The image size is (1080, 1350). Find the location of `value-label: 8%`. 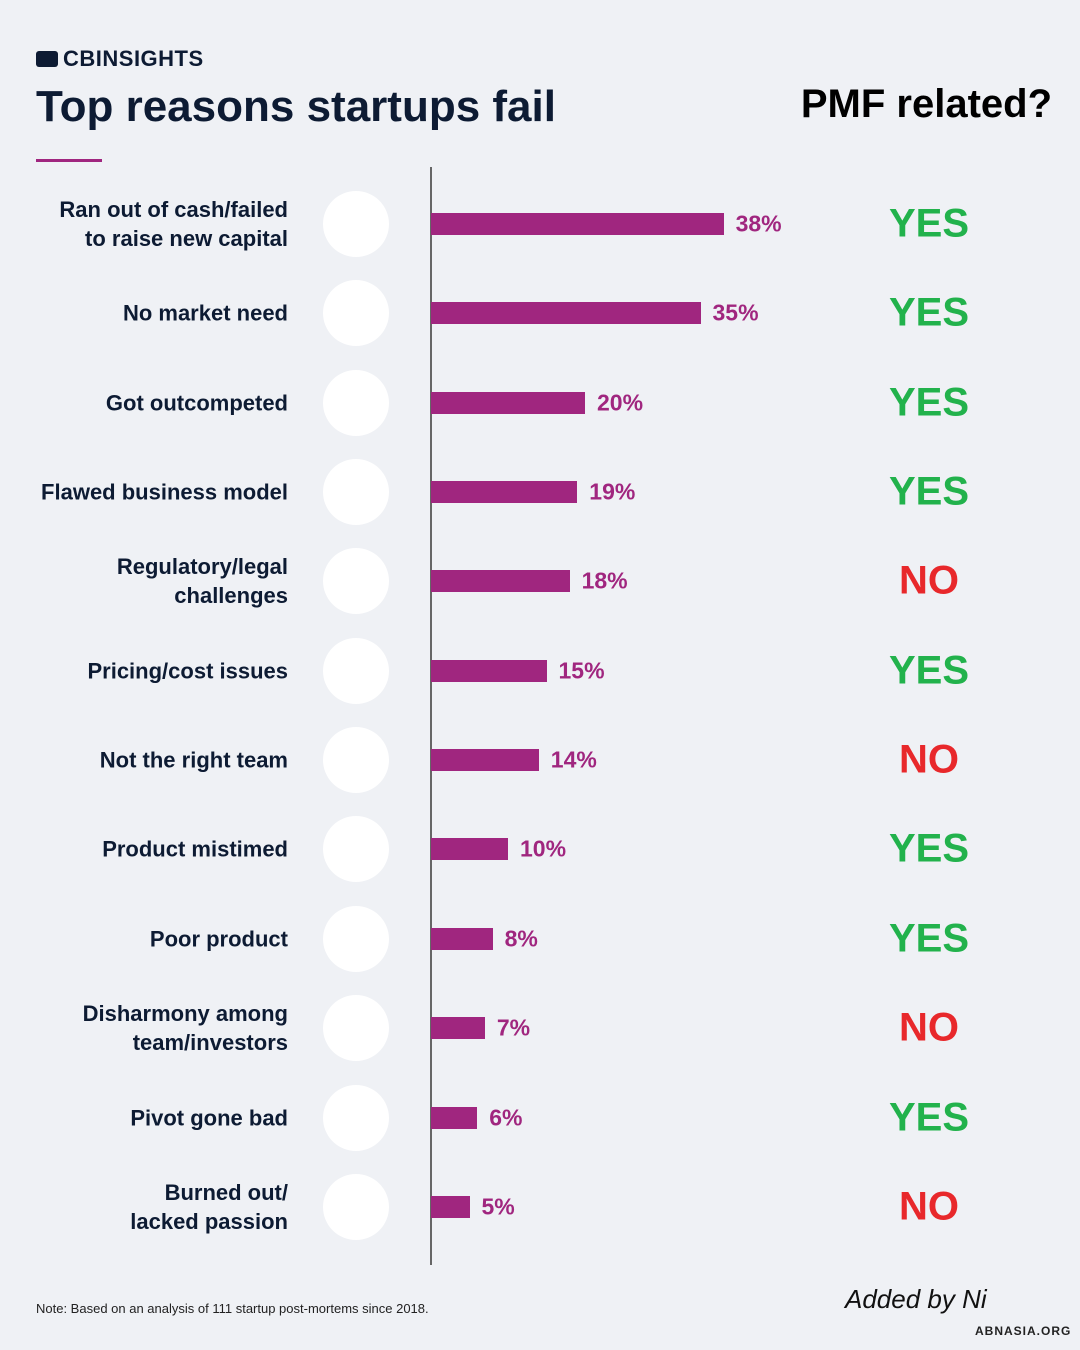

value-label: 8% is located at coordinates (521, 938).